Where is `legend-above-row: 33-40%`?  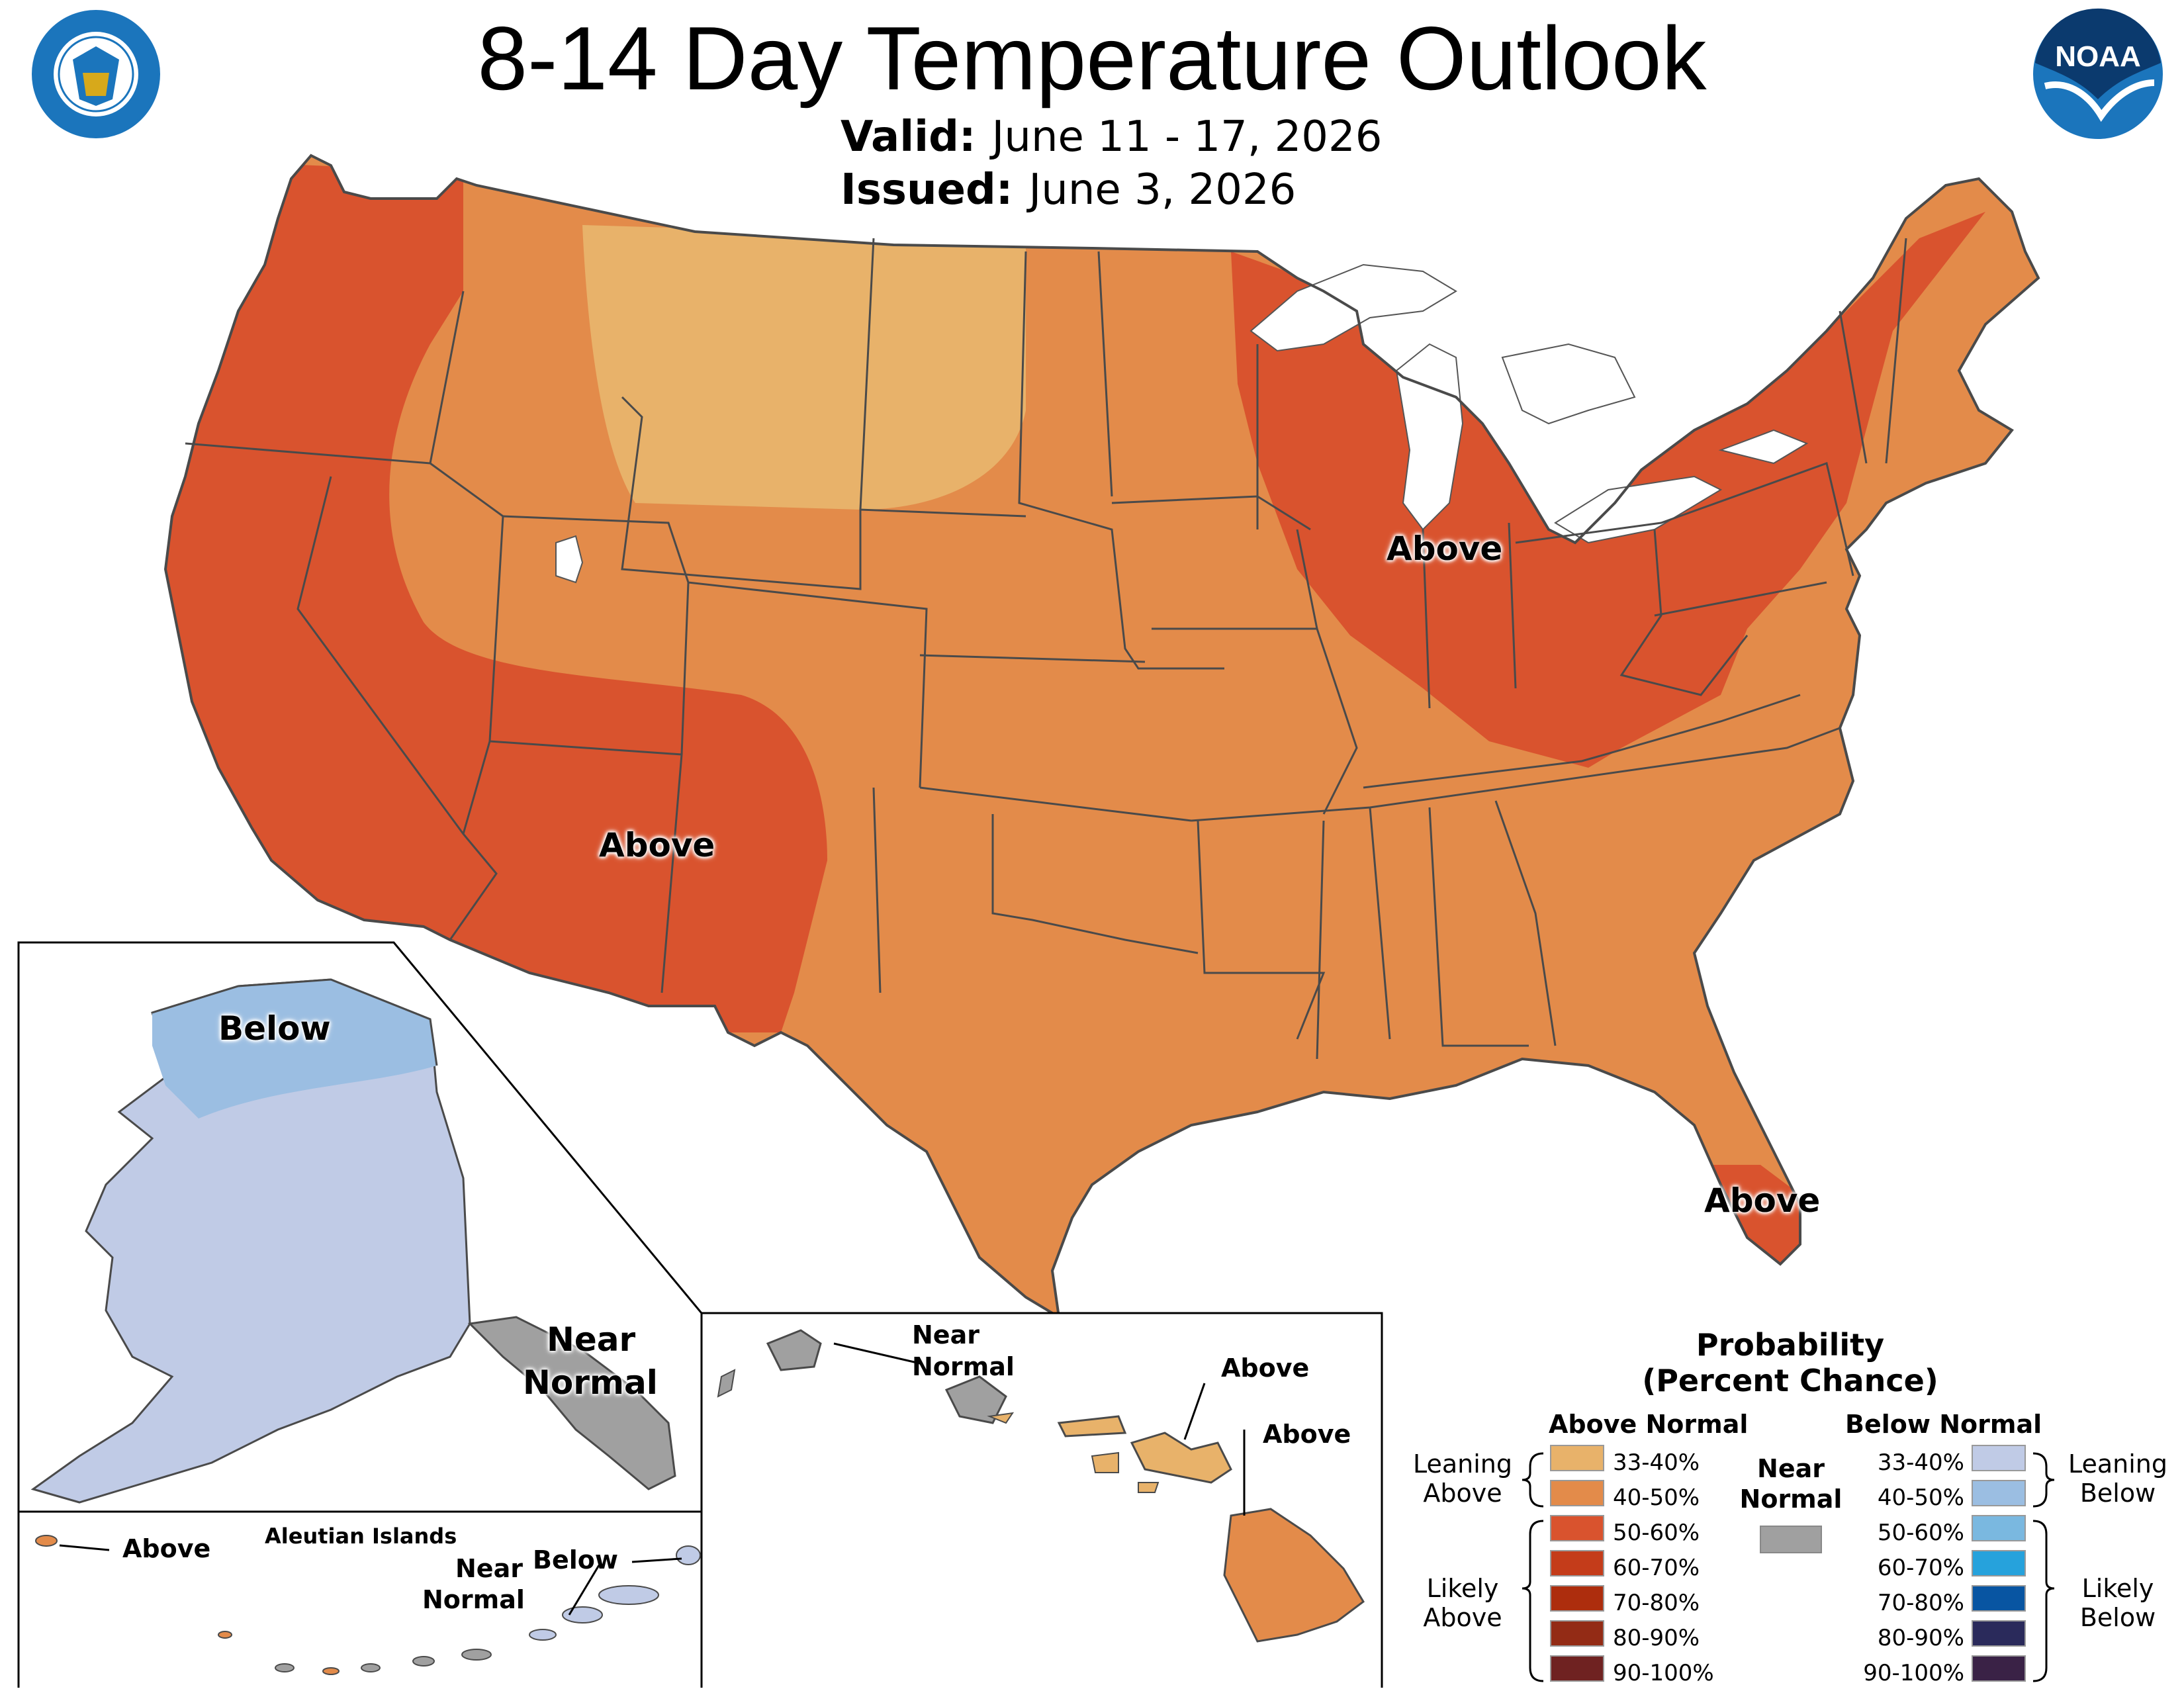
legend-above-row: 33-40% is located at coordinates (1656, 1462).